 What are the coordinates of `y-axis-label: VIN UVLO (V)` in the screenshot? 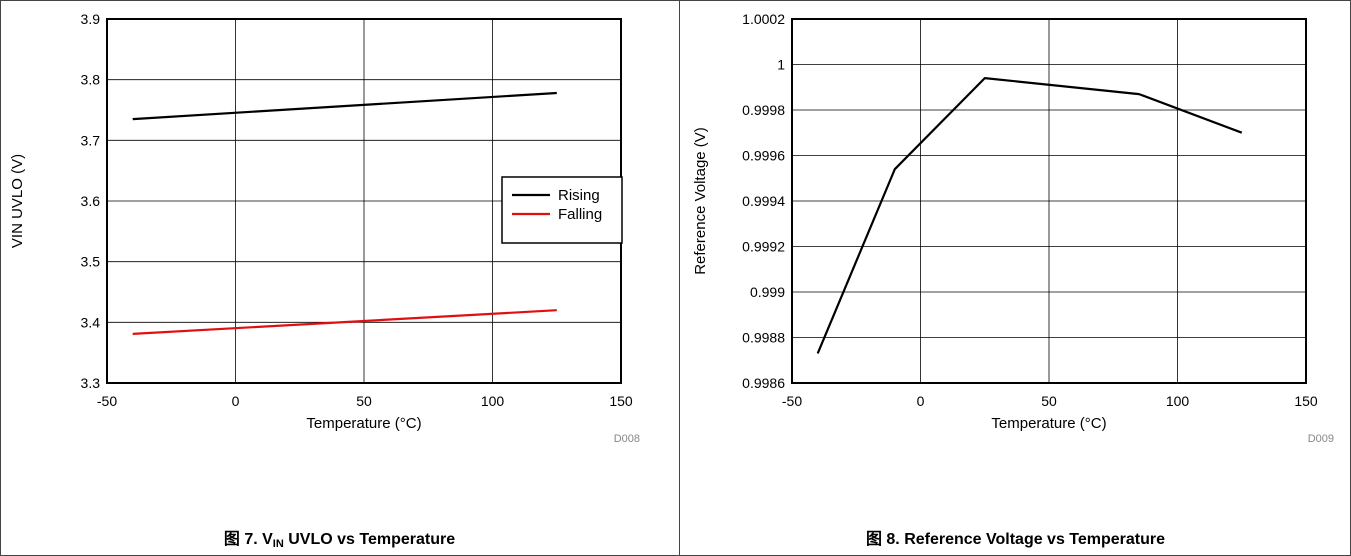 It's located at (17, 201).